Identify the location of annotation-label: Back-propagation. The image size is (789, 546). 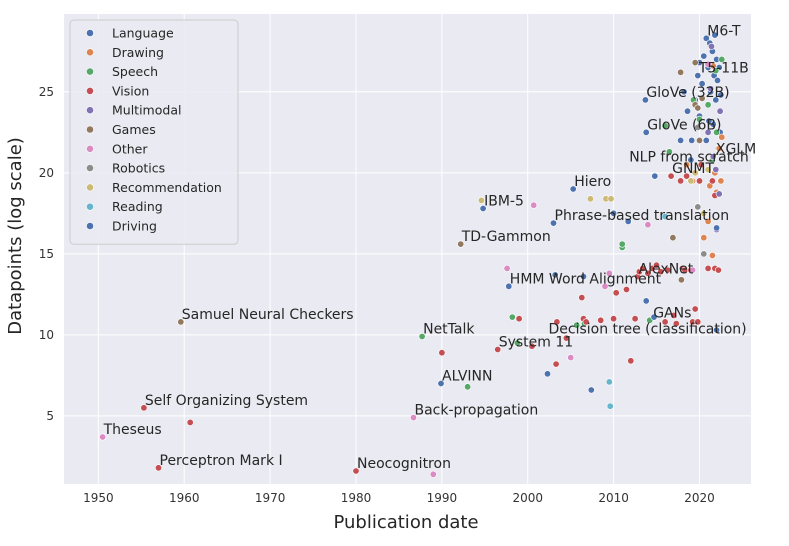
(477, 411).